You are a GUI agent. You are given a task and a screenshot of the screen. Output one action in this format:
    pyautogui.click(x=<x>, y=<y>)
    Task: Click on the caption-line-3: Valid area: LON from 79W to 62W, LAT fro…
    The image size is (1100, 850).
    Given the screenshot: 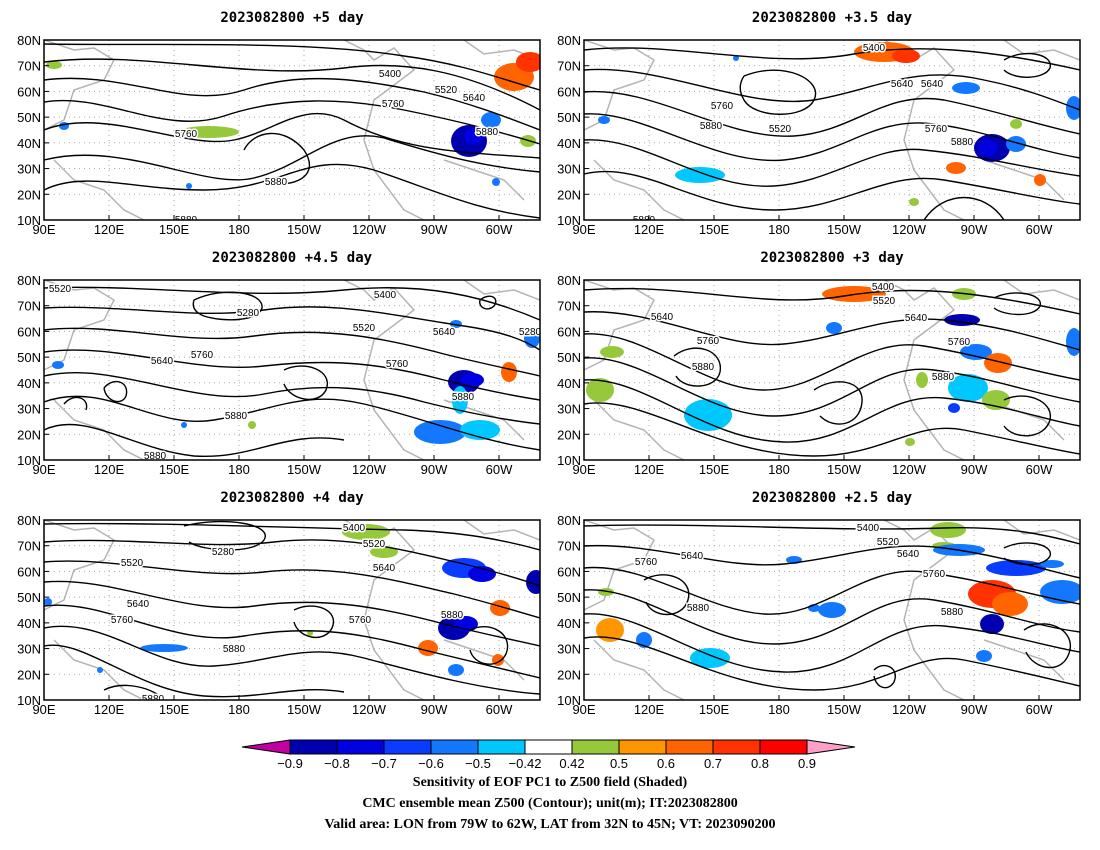 What is the action you would take?
    pyautogui.click(x=550, y=824)
    